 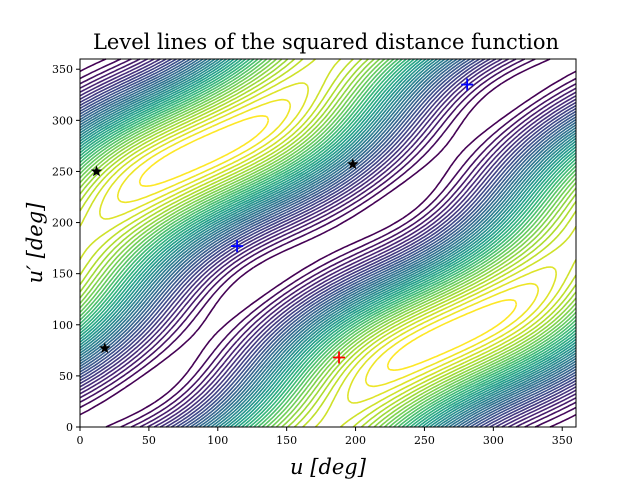 I want to click on y-tick-label: 0, so click(x=69, y=427).